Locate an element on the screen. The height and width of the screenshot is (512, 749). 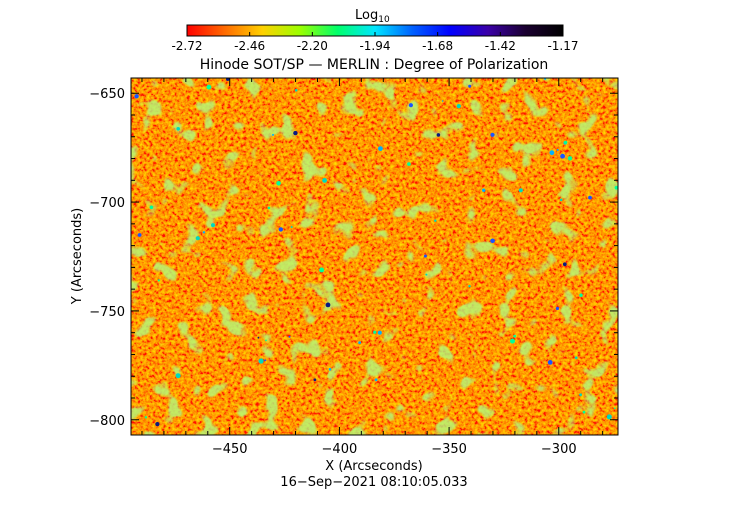
colorbar-ticks: -2.72 -2.46 -2.20 -1.94 -1.68 -1.42 -1.17 is located at coordinates (375, 42).